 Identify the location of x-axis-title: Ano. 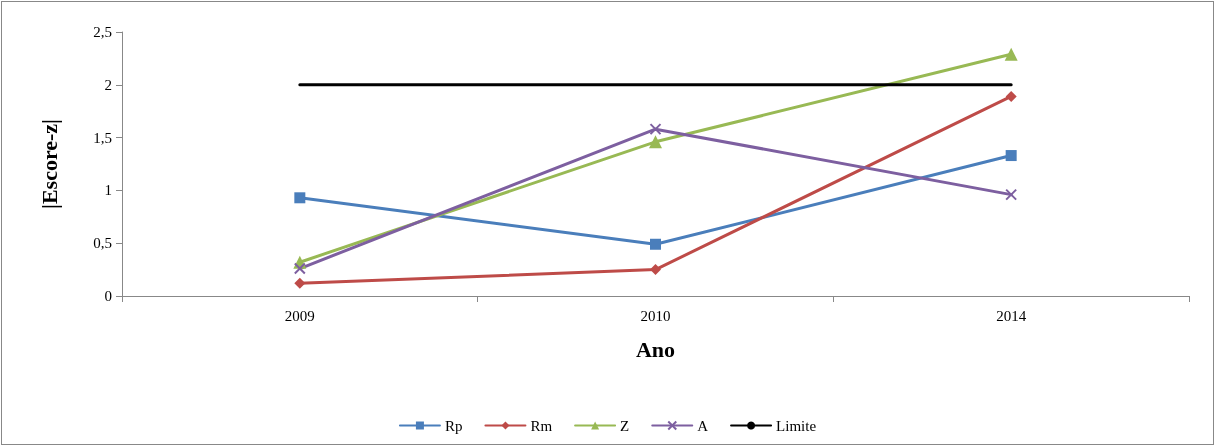
(655, 349).